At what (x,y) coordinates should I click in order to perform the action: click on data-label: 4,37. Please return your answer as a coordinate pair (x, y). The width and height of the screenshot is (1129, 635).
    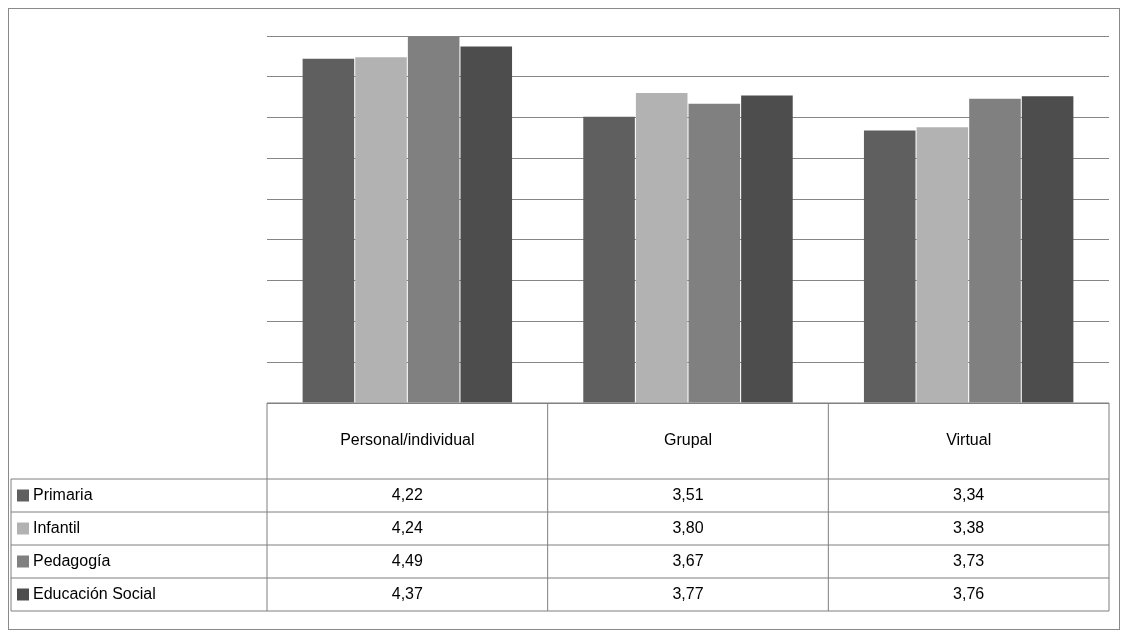
    Looking at the image, I should click on (407, 593).